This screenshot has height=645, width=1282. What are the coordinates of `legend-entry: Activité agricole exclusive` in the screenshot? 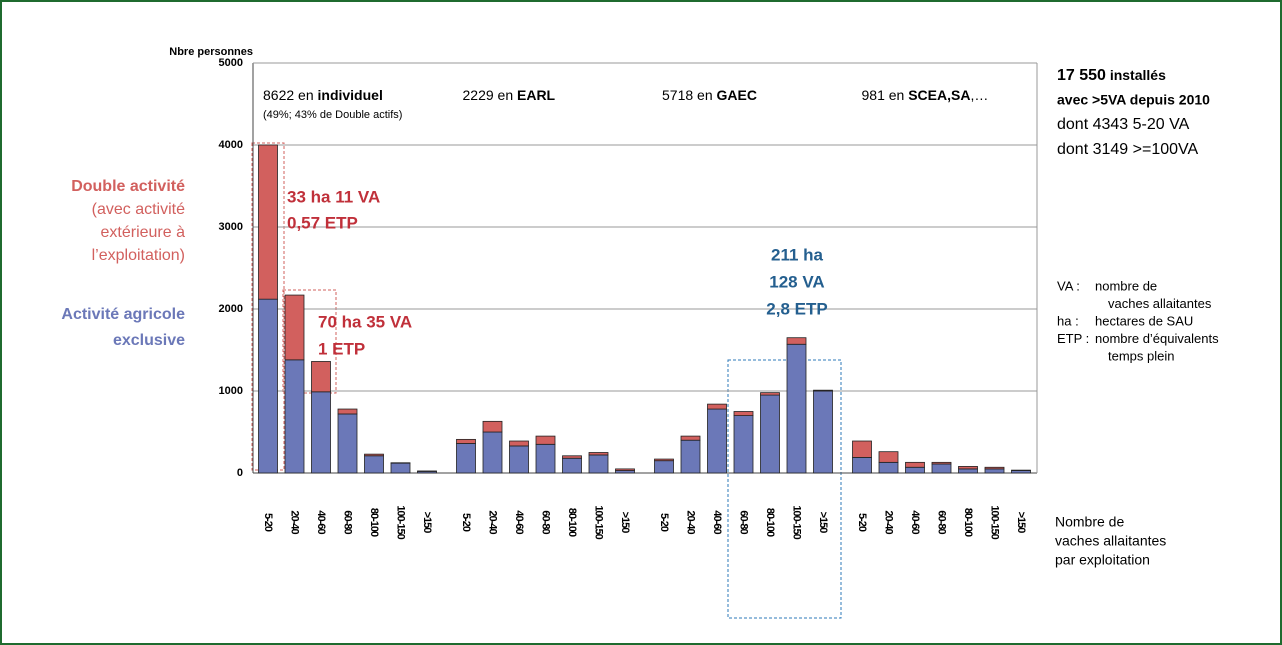 It's located at (123, 327).